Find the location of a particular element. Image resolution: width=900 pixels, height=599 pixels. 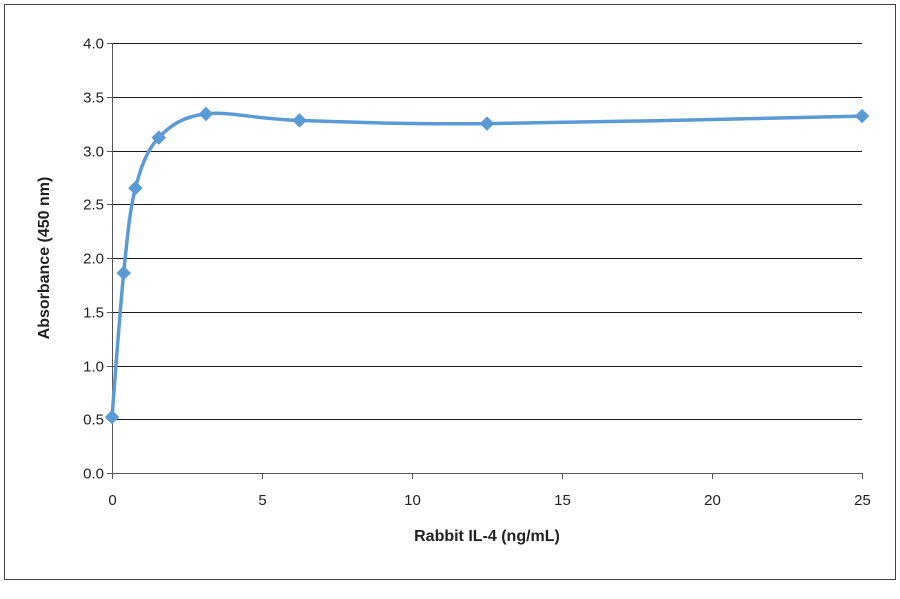

x-axis-ticks: 0 5 10 15 20 25 is located at coordinates (489, 491).